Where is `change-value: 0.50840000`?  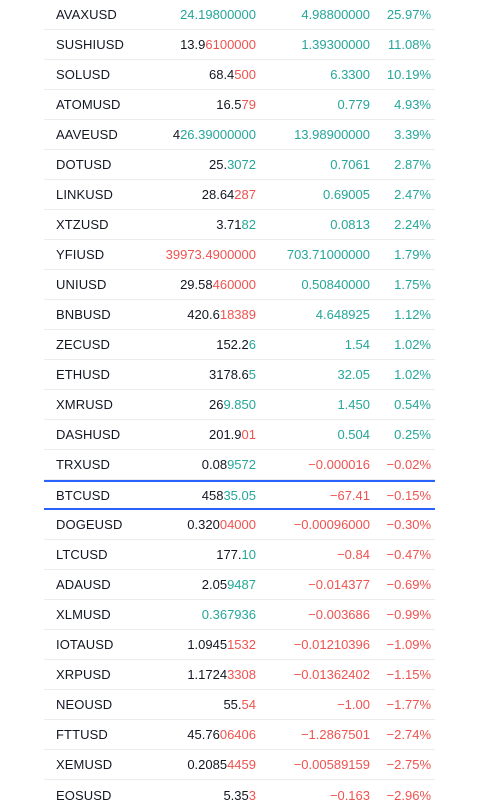 change-value: 0.50840000 is located at coordinates (335, 284).